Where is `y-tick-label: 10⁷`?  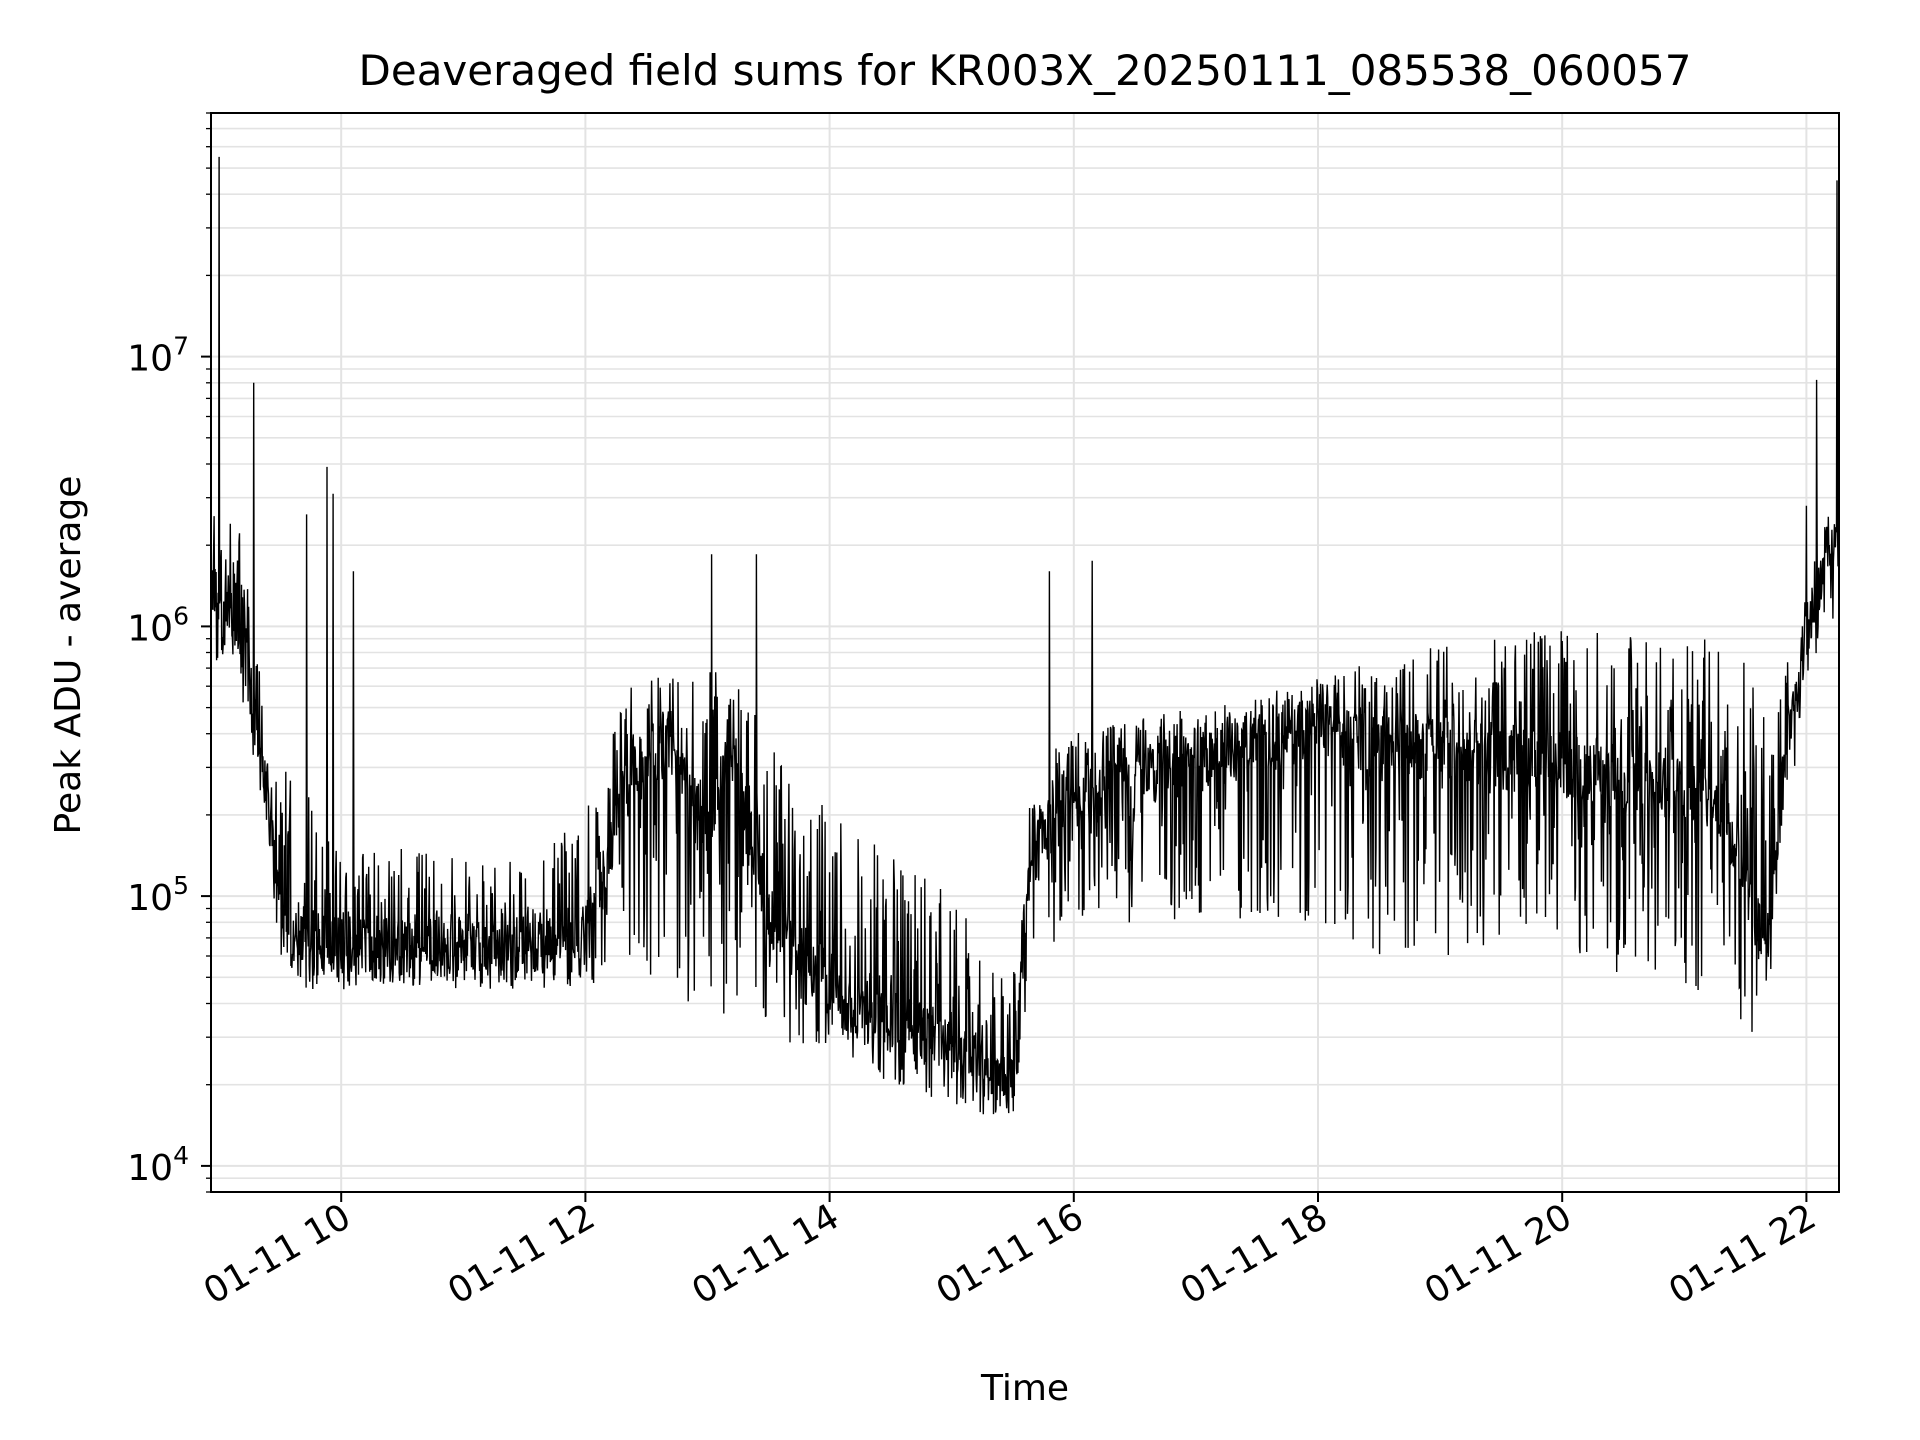 y-tick-label: 10⁷ is located at coordinates (158, 356).